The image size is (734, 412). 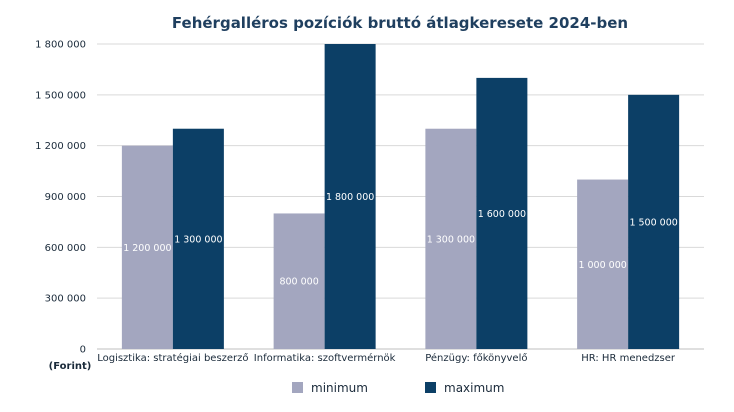 I want to click on legend-label-minimum: minimum, so click(x=339, y=388).